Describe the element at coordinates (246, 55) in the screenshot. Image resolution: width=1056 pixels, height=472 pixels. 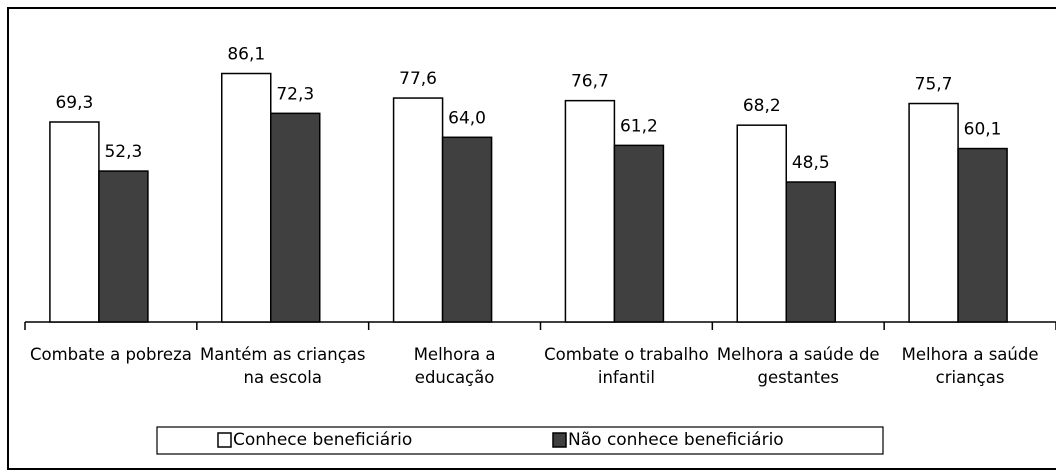
I see `value-label: 86,1` at that location.